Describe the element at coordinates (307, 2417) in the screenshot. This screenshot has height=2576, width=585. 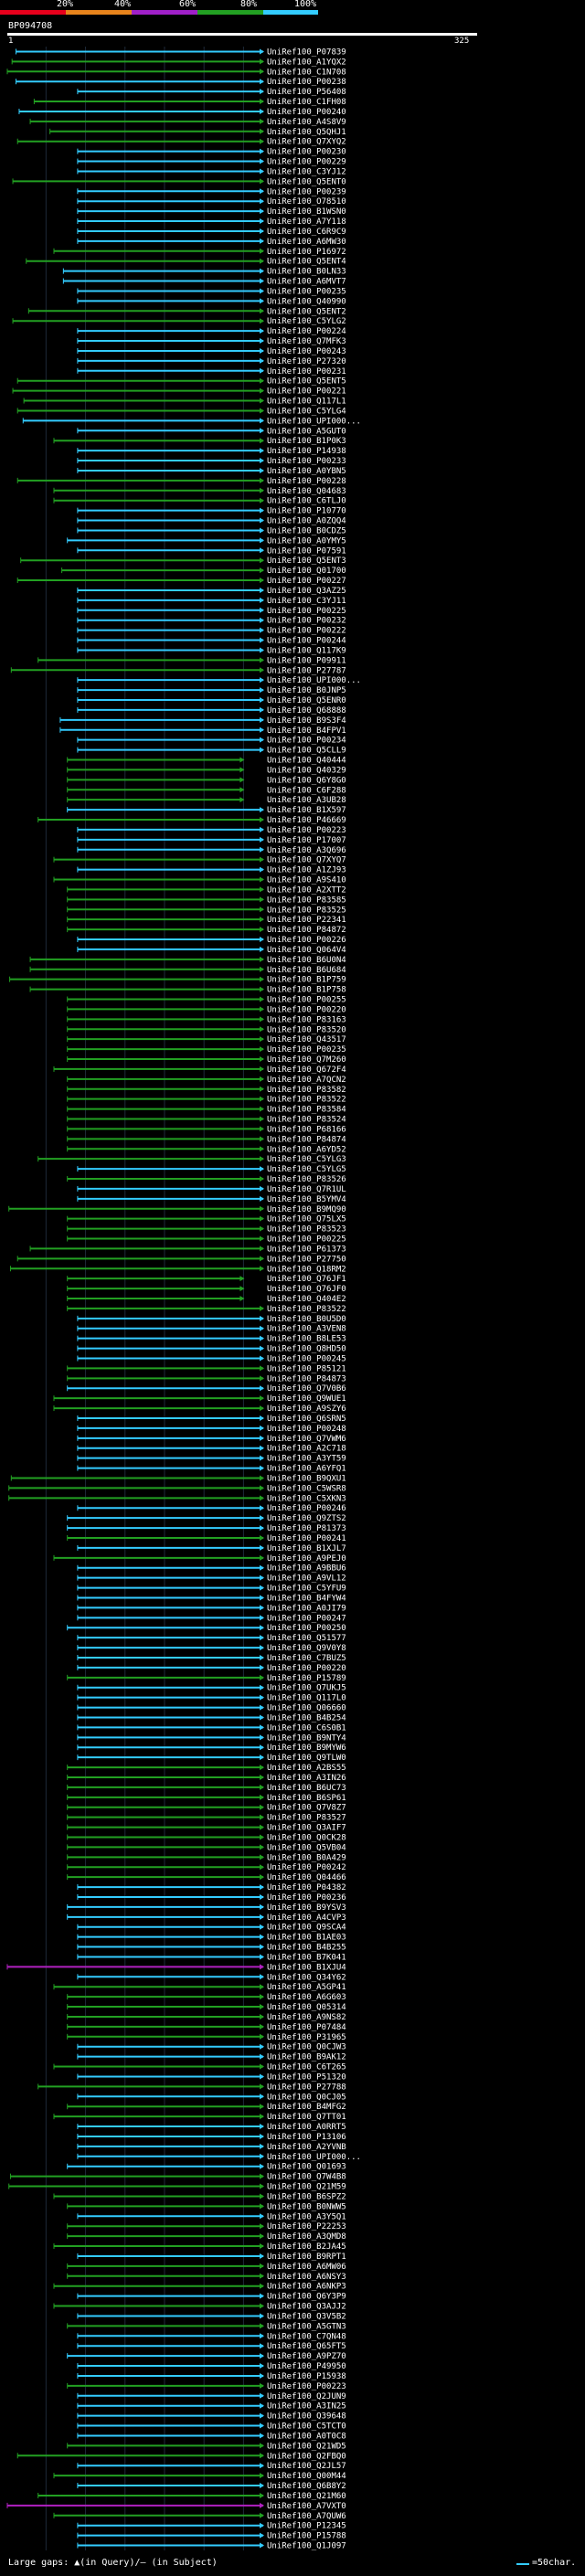
I see `hit-label: UniRef100_Q39648` at that location.